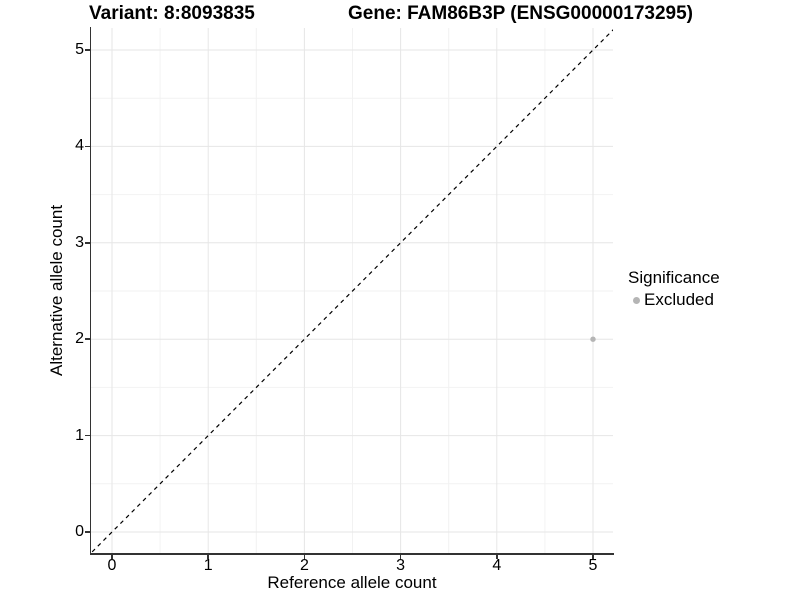  What do you see at coordinates (79, 242) in the screenshot?
I see `y-tick-label: 3` at bounding box center [79, 242].